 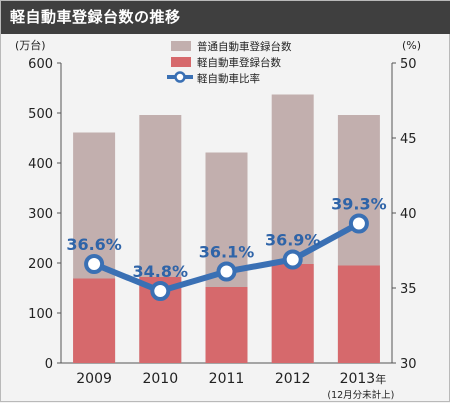 I want to click on legend-swatch-kei, so click(x=181, y=62).